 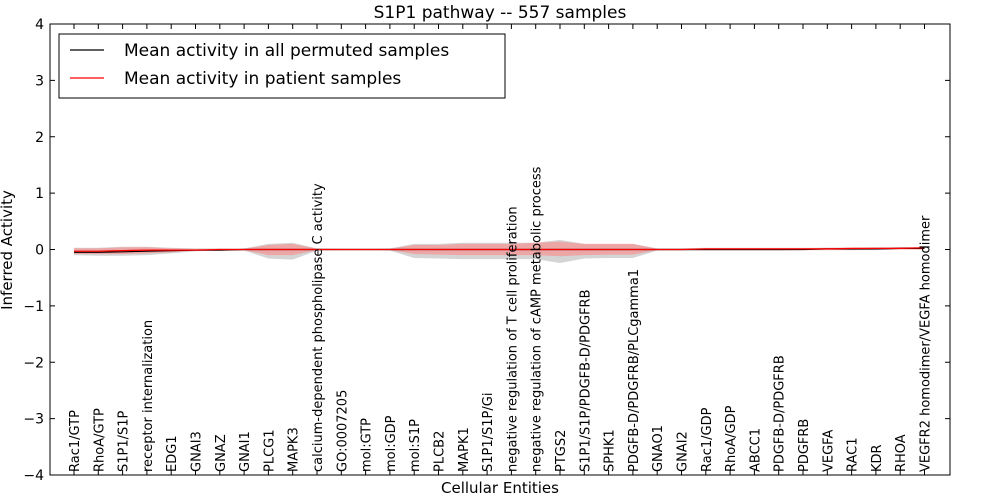 I want to click on series-line, so click(x=499, y=249).